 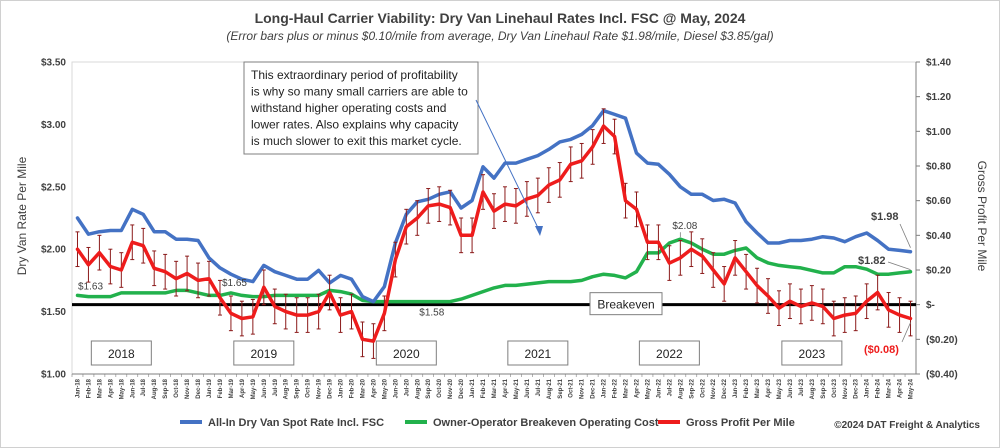 I want to click on y-left-tick-label: $3.00, so click(x=53, y=125).